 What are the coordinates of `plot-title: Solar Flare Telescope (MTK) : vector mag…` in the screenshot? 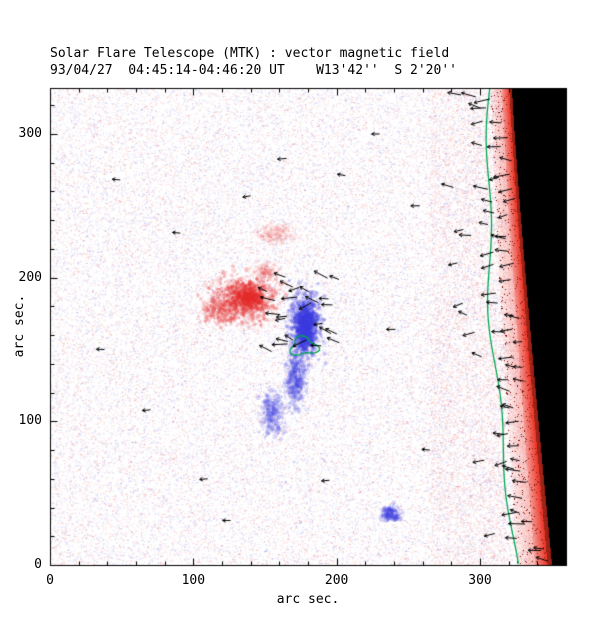 It's located at (250, 53).